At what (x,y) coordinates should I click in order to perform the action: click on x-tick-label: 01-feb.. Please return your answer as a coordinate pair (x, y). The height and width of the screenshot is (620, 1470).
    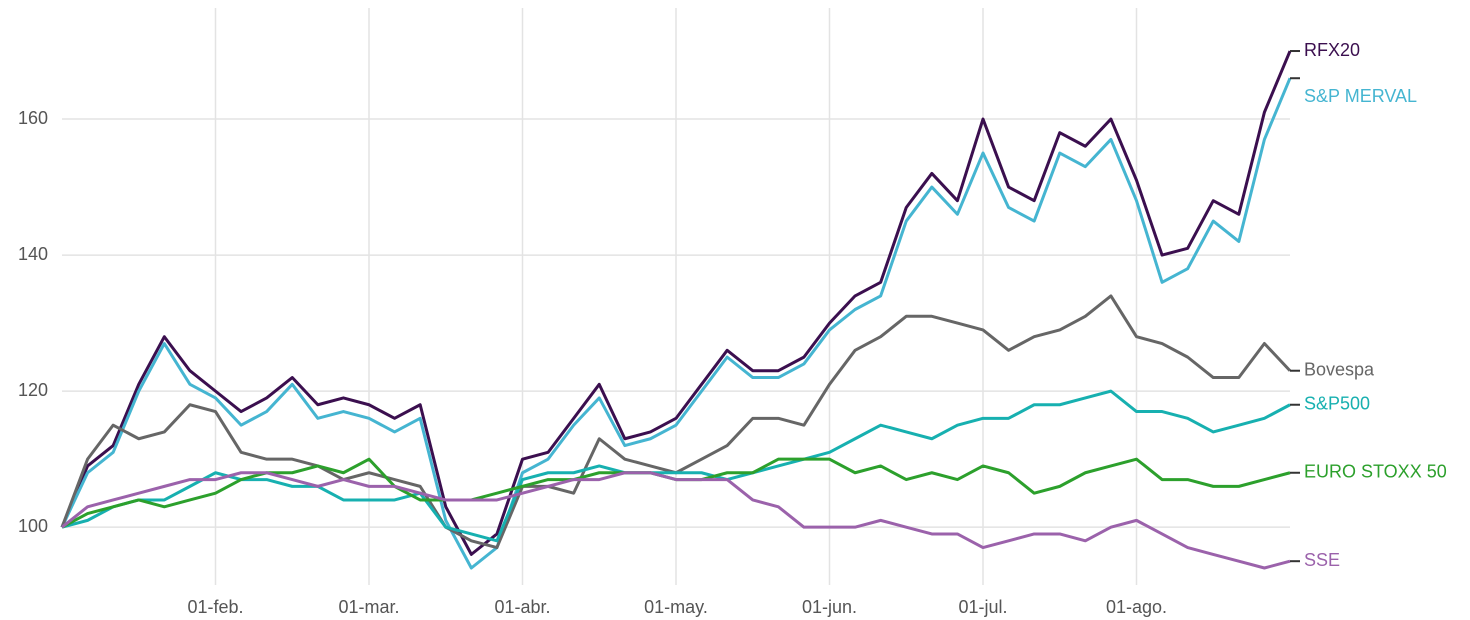
    Looking at the image, I should click on (215, 607).